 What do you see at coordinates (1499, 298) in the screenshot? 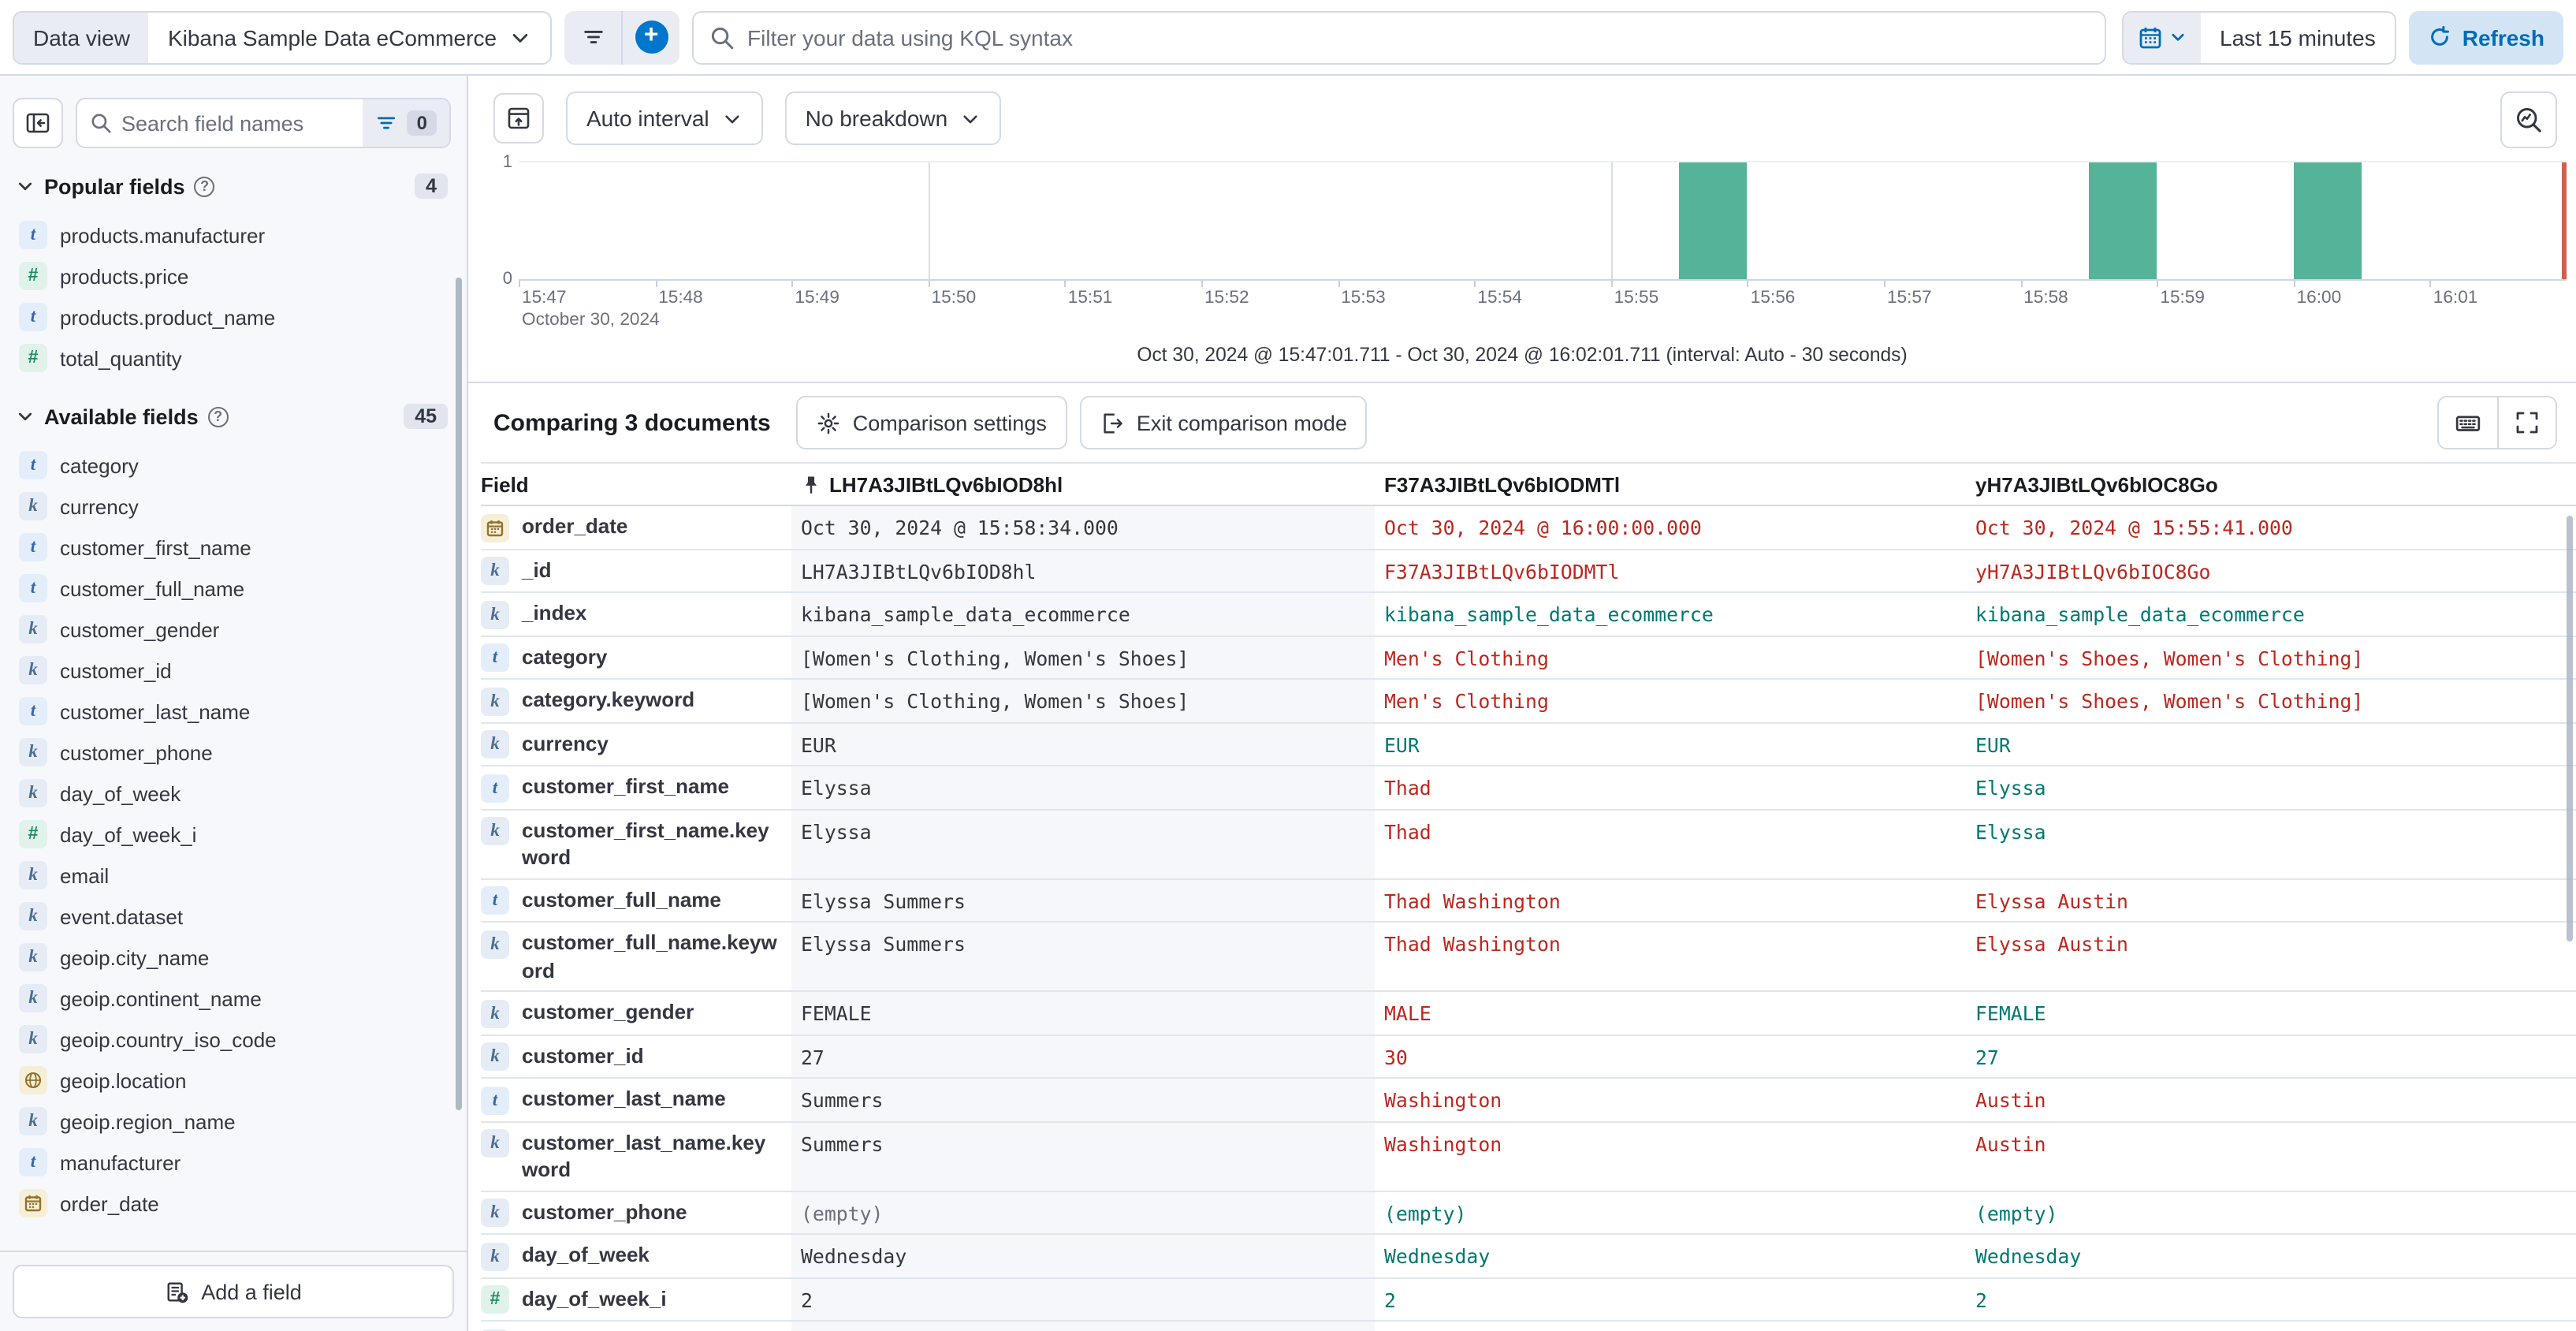
I see `x-axis-tick-label: 15:54` at bounding box center [1499, 298].